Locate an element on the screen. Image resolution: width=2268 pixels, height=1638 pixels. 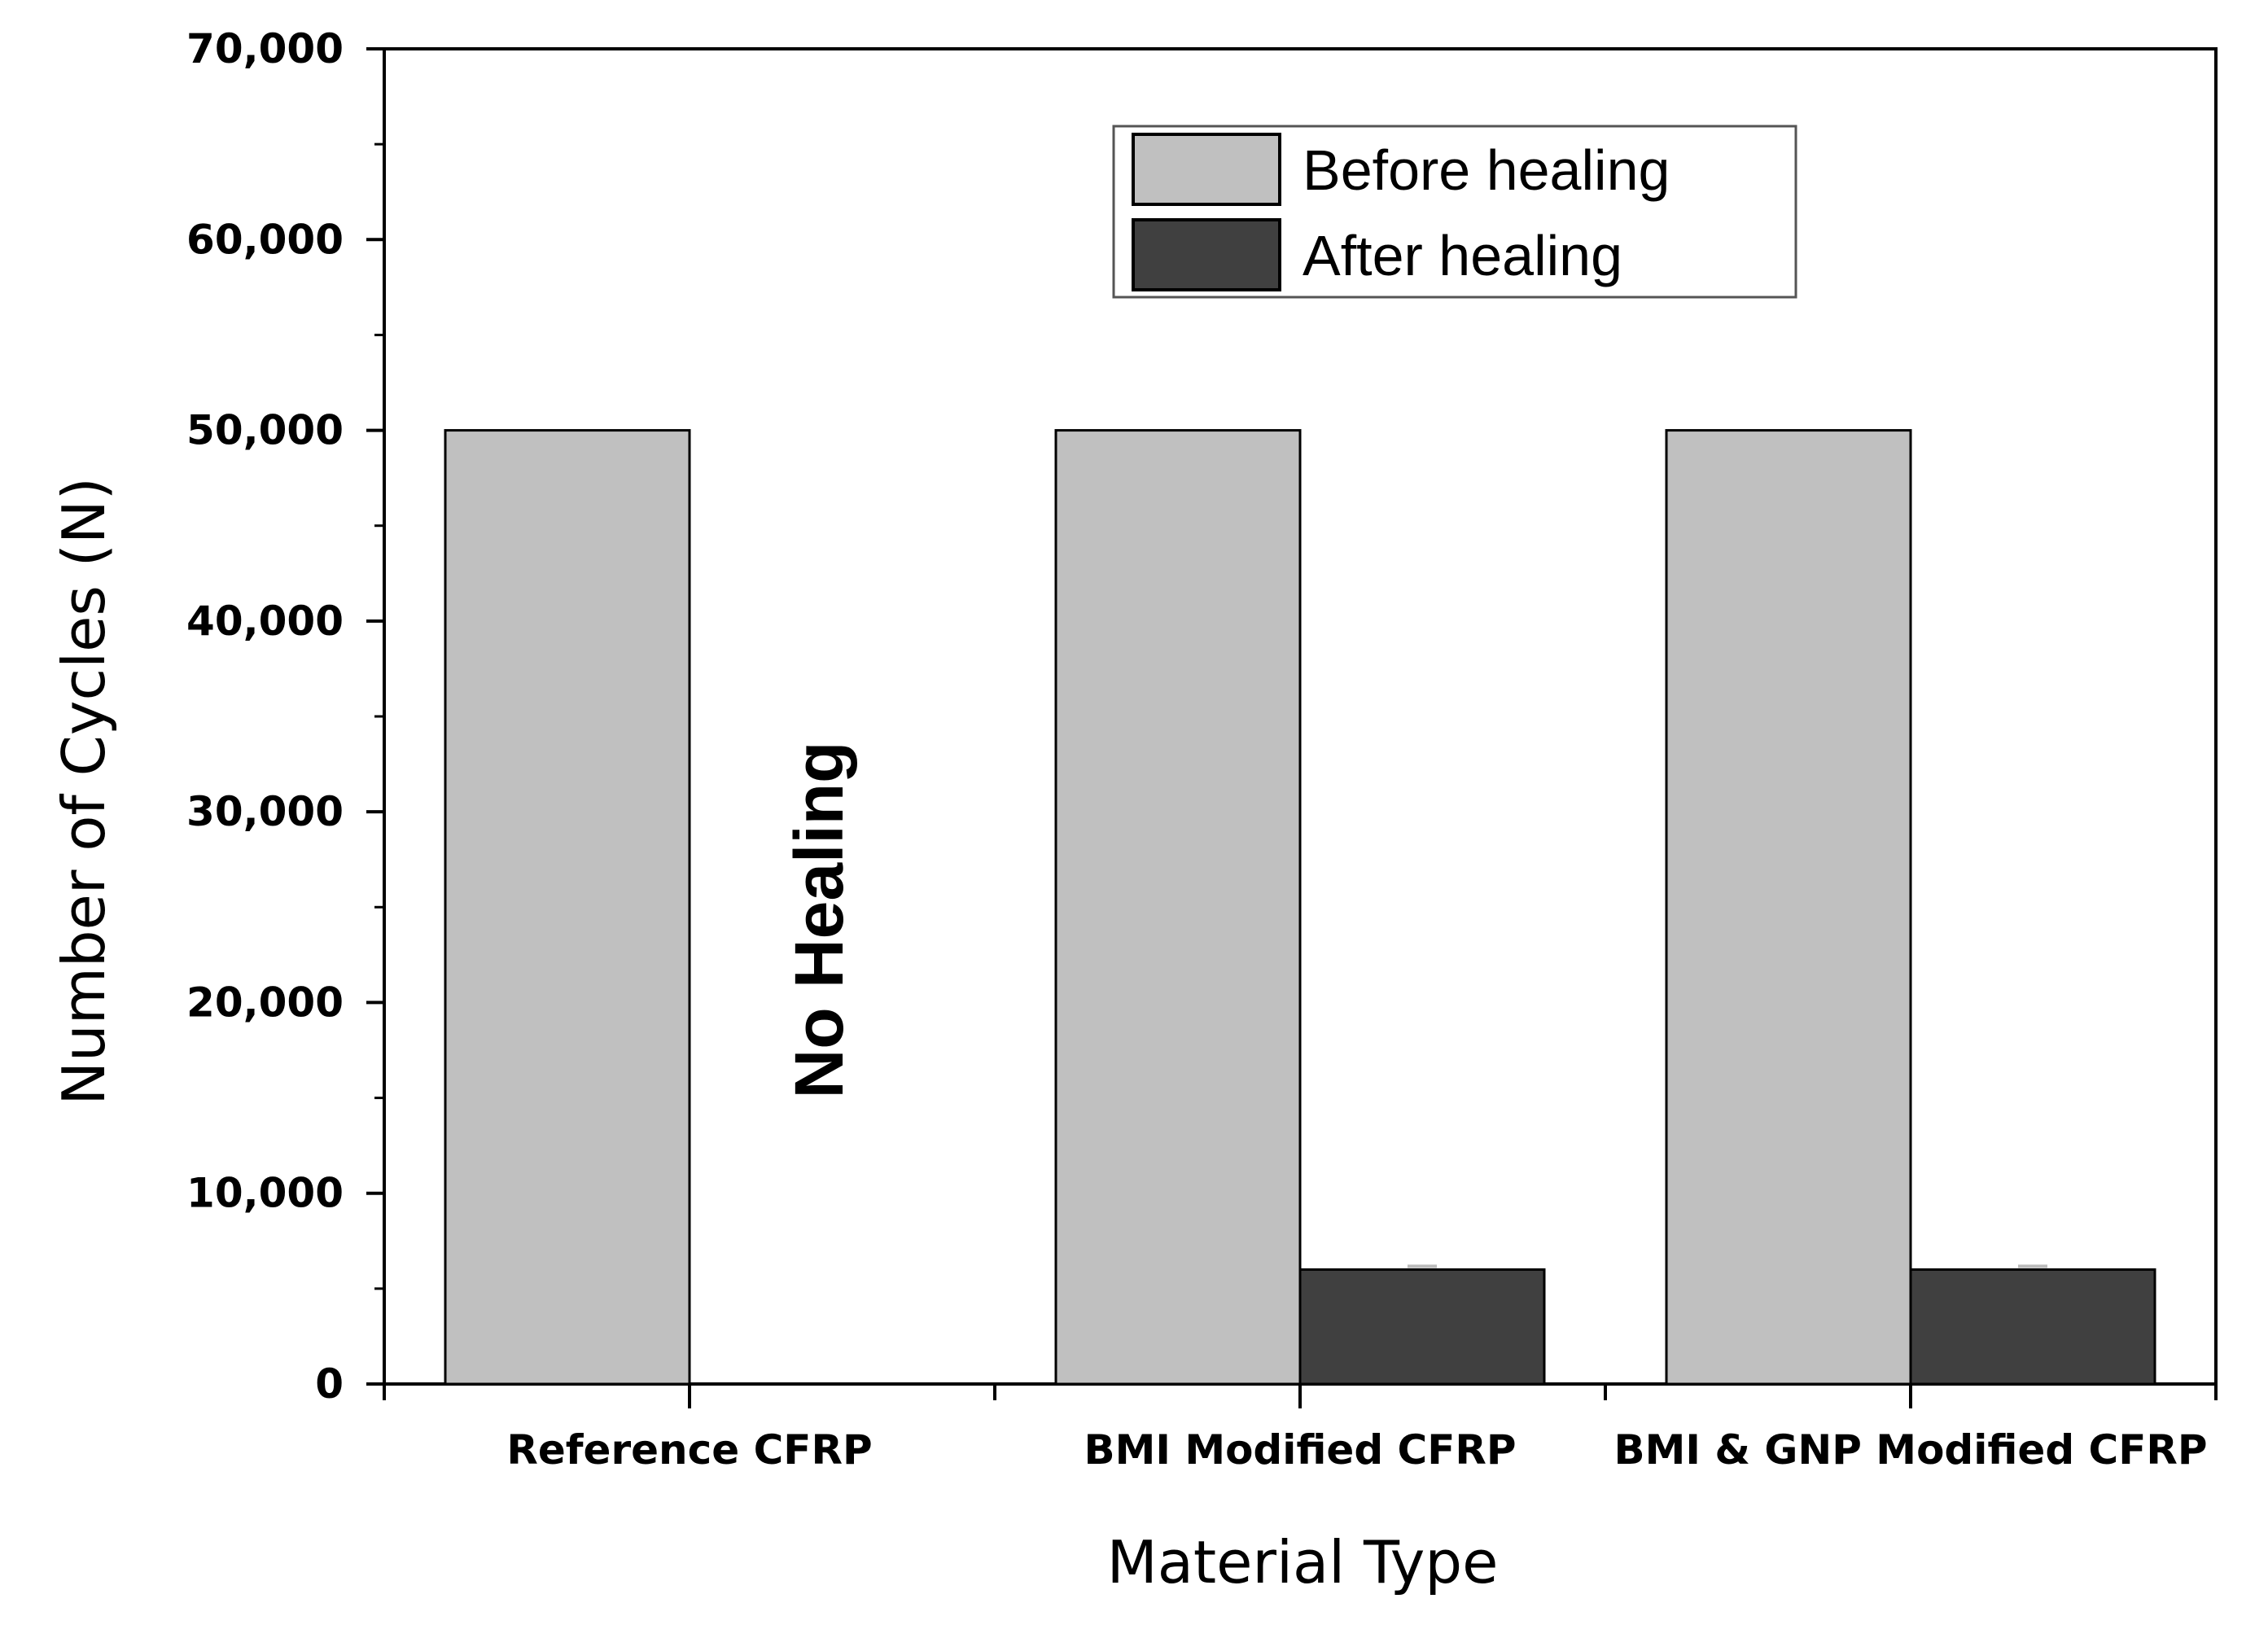
legend-swatch-before is located at coordinates (1206, 170).